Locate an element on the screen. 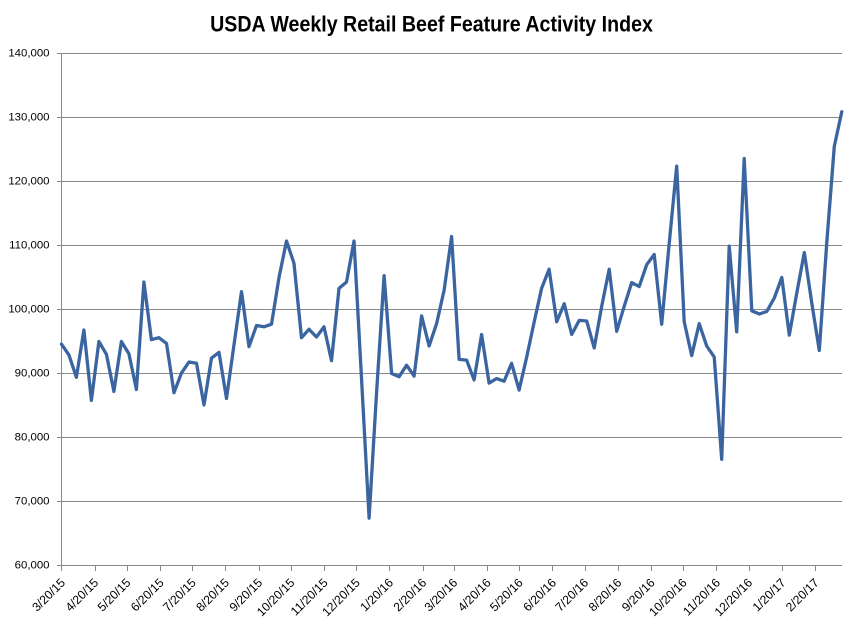  svg-text: 110,000 is located at coordinates (29, 246).